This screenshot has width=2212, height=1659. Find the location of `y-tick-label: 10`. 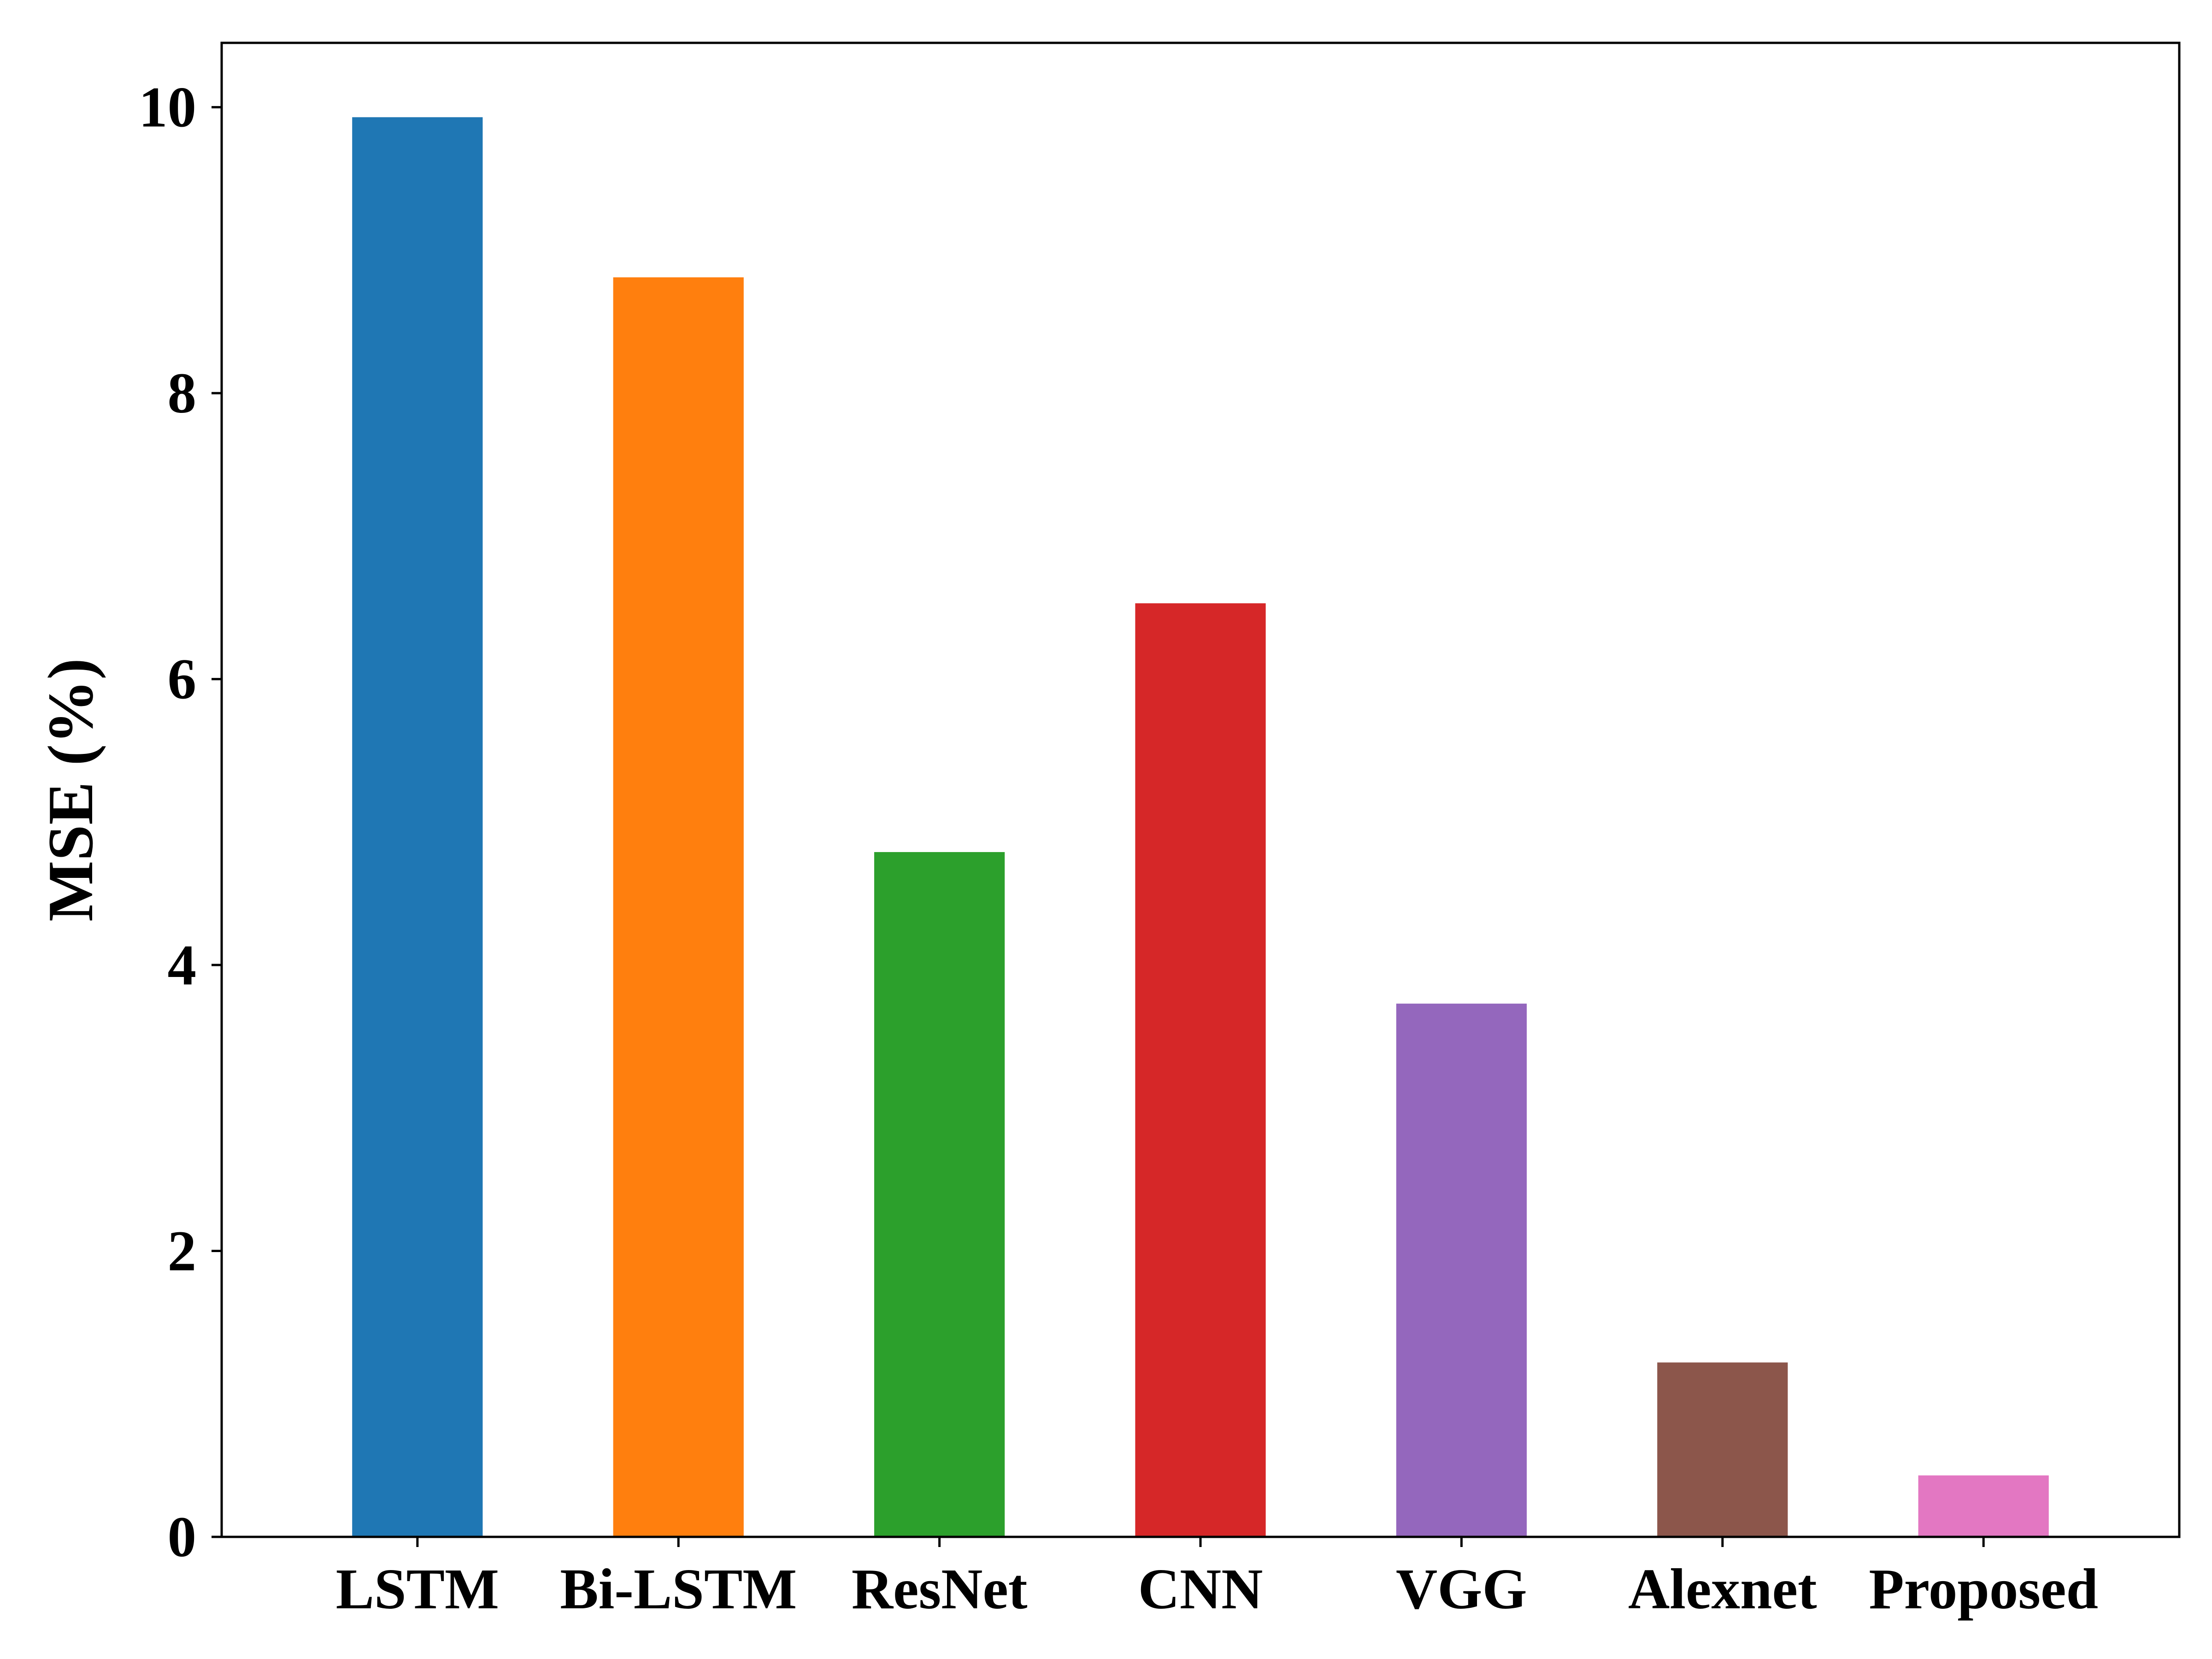

y-tick-label: 10 is located at coordinates (167, 108).